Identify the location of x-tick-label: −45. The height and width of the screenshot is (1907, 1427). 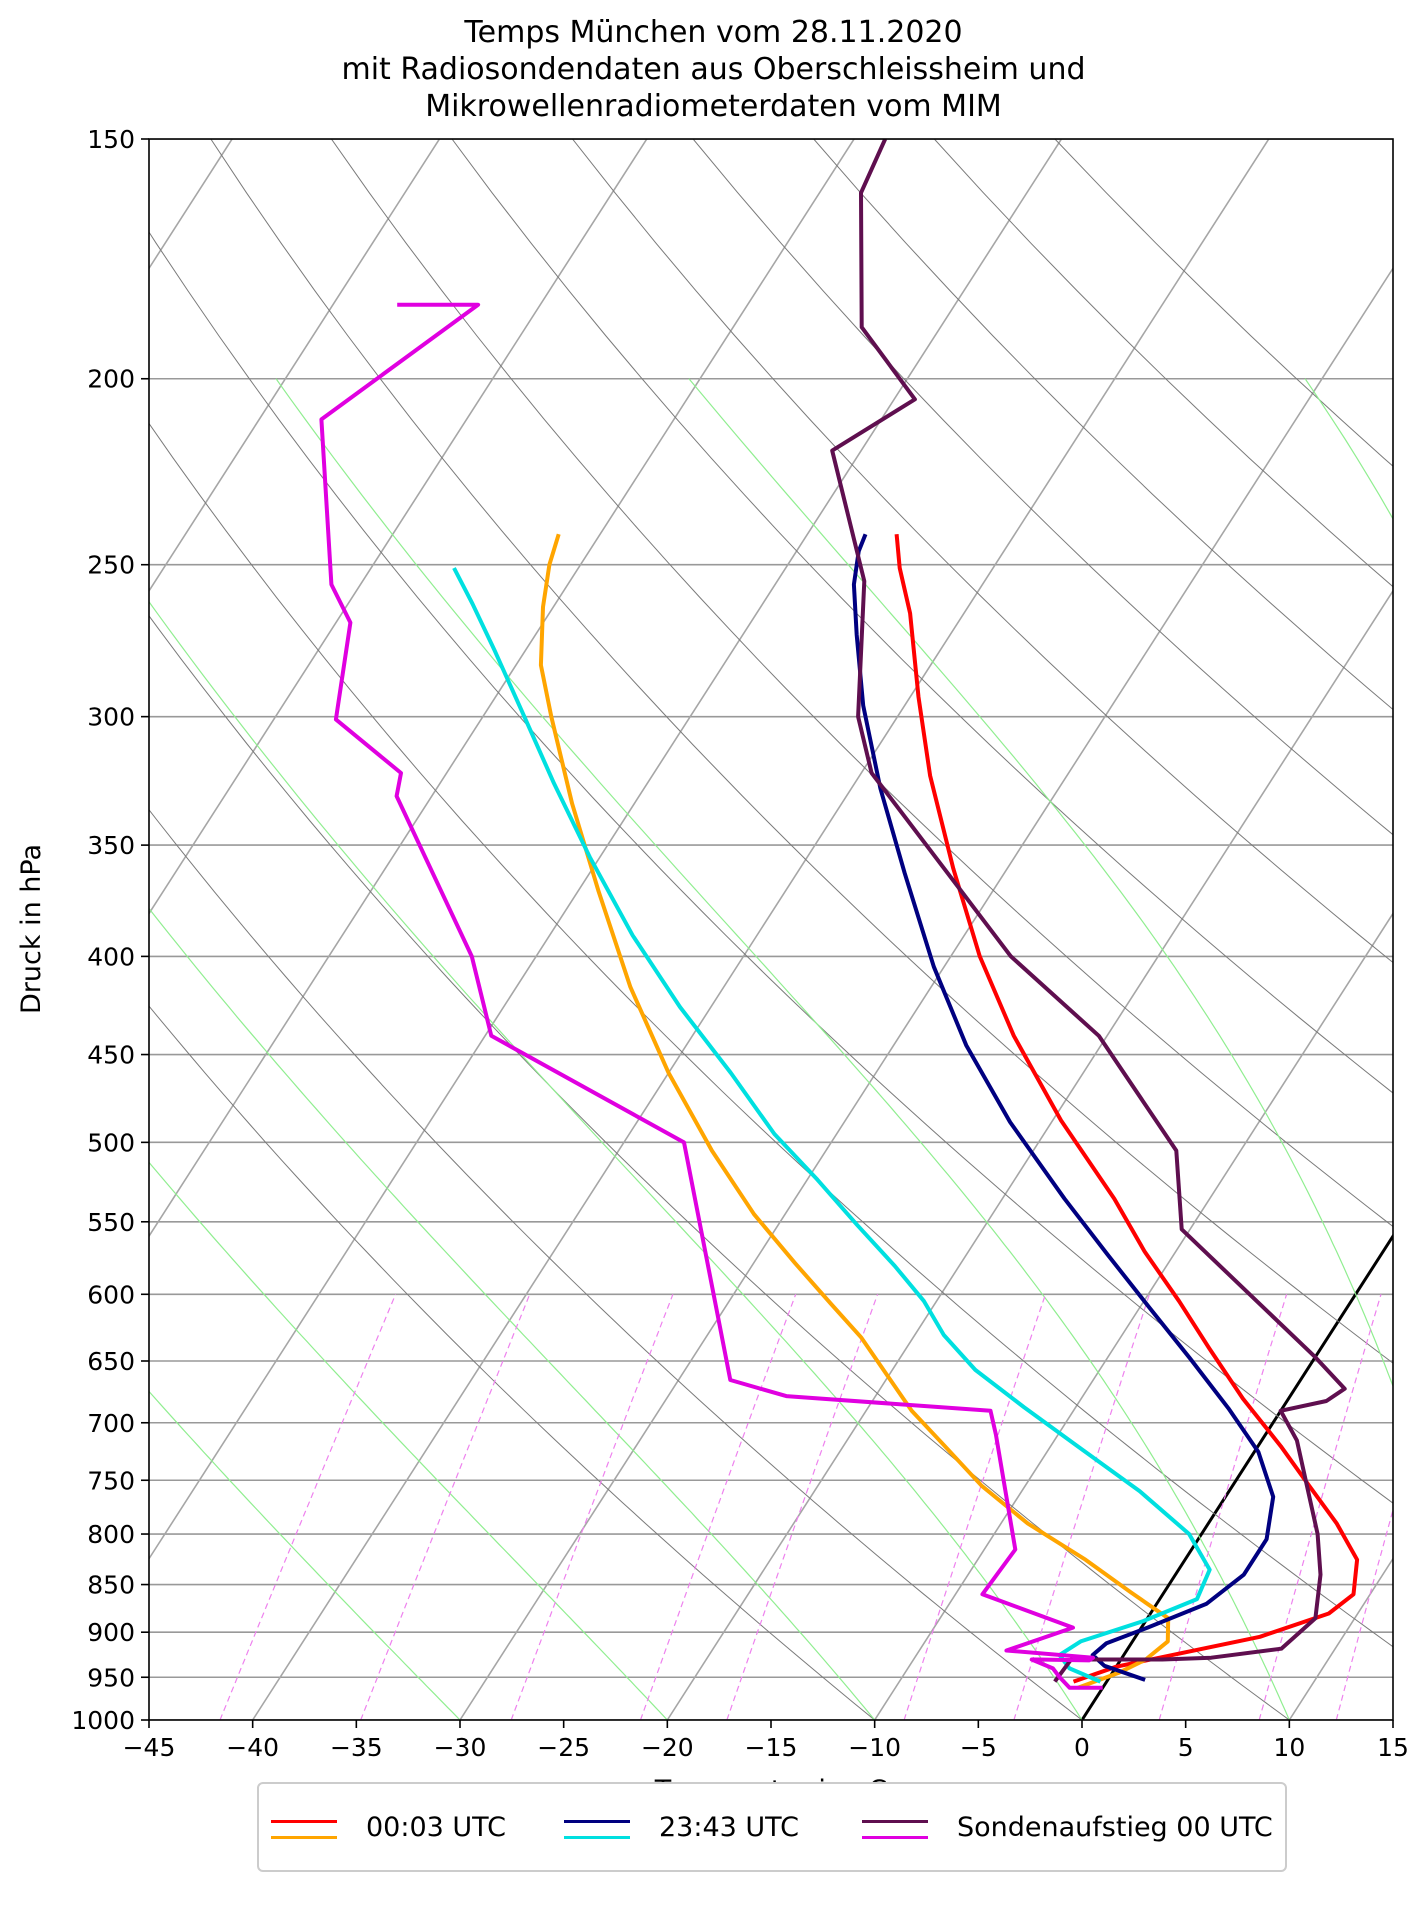
(149, 1747).